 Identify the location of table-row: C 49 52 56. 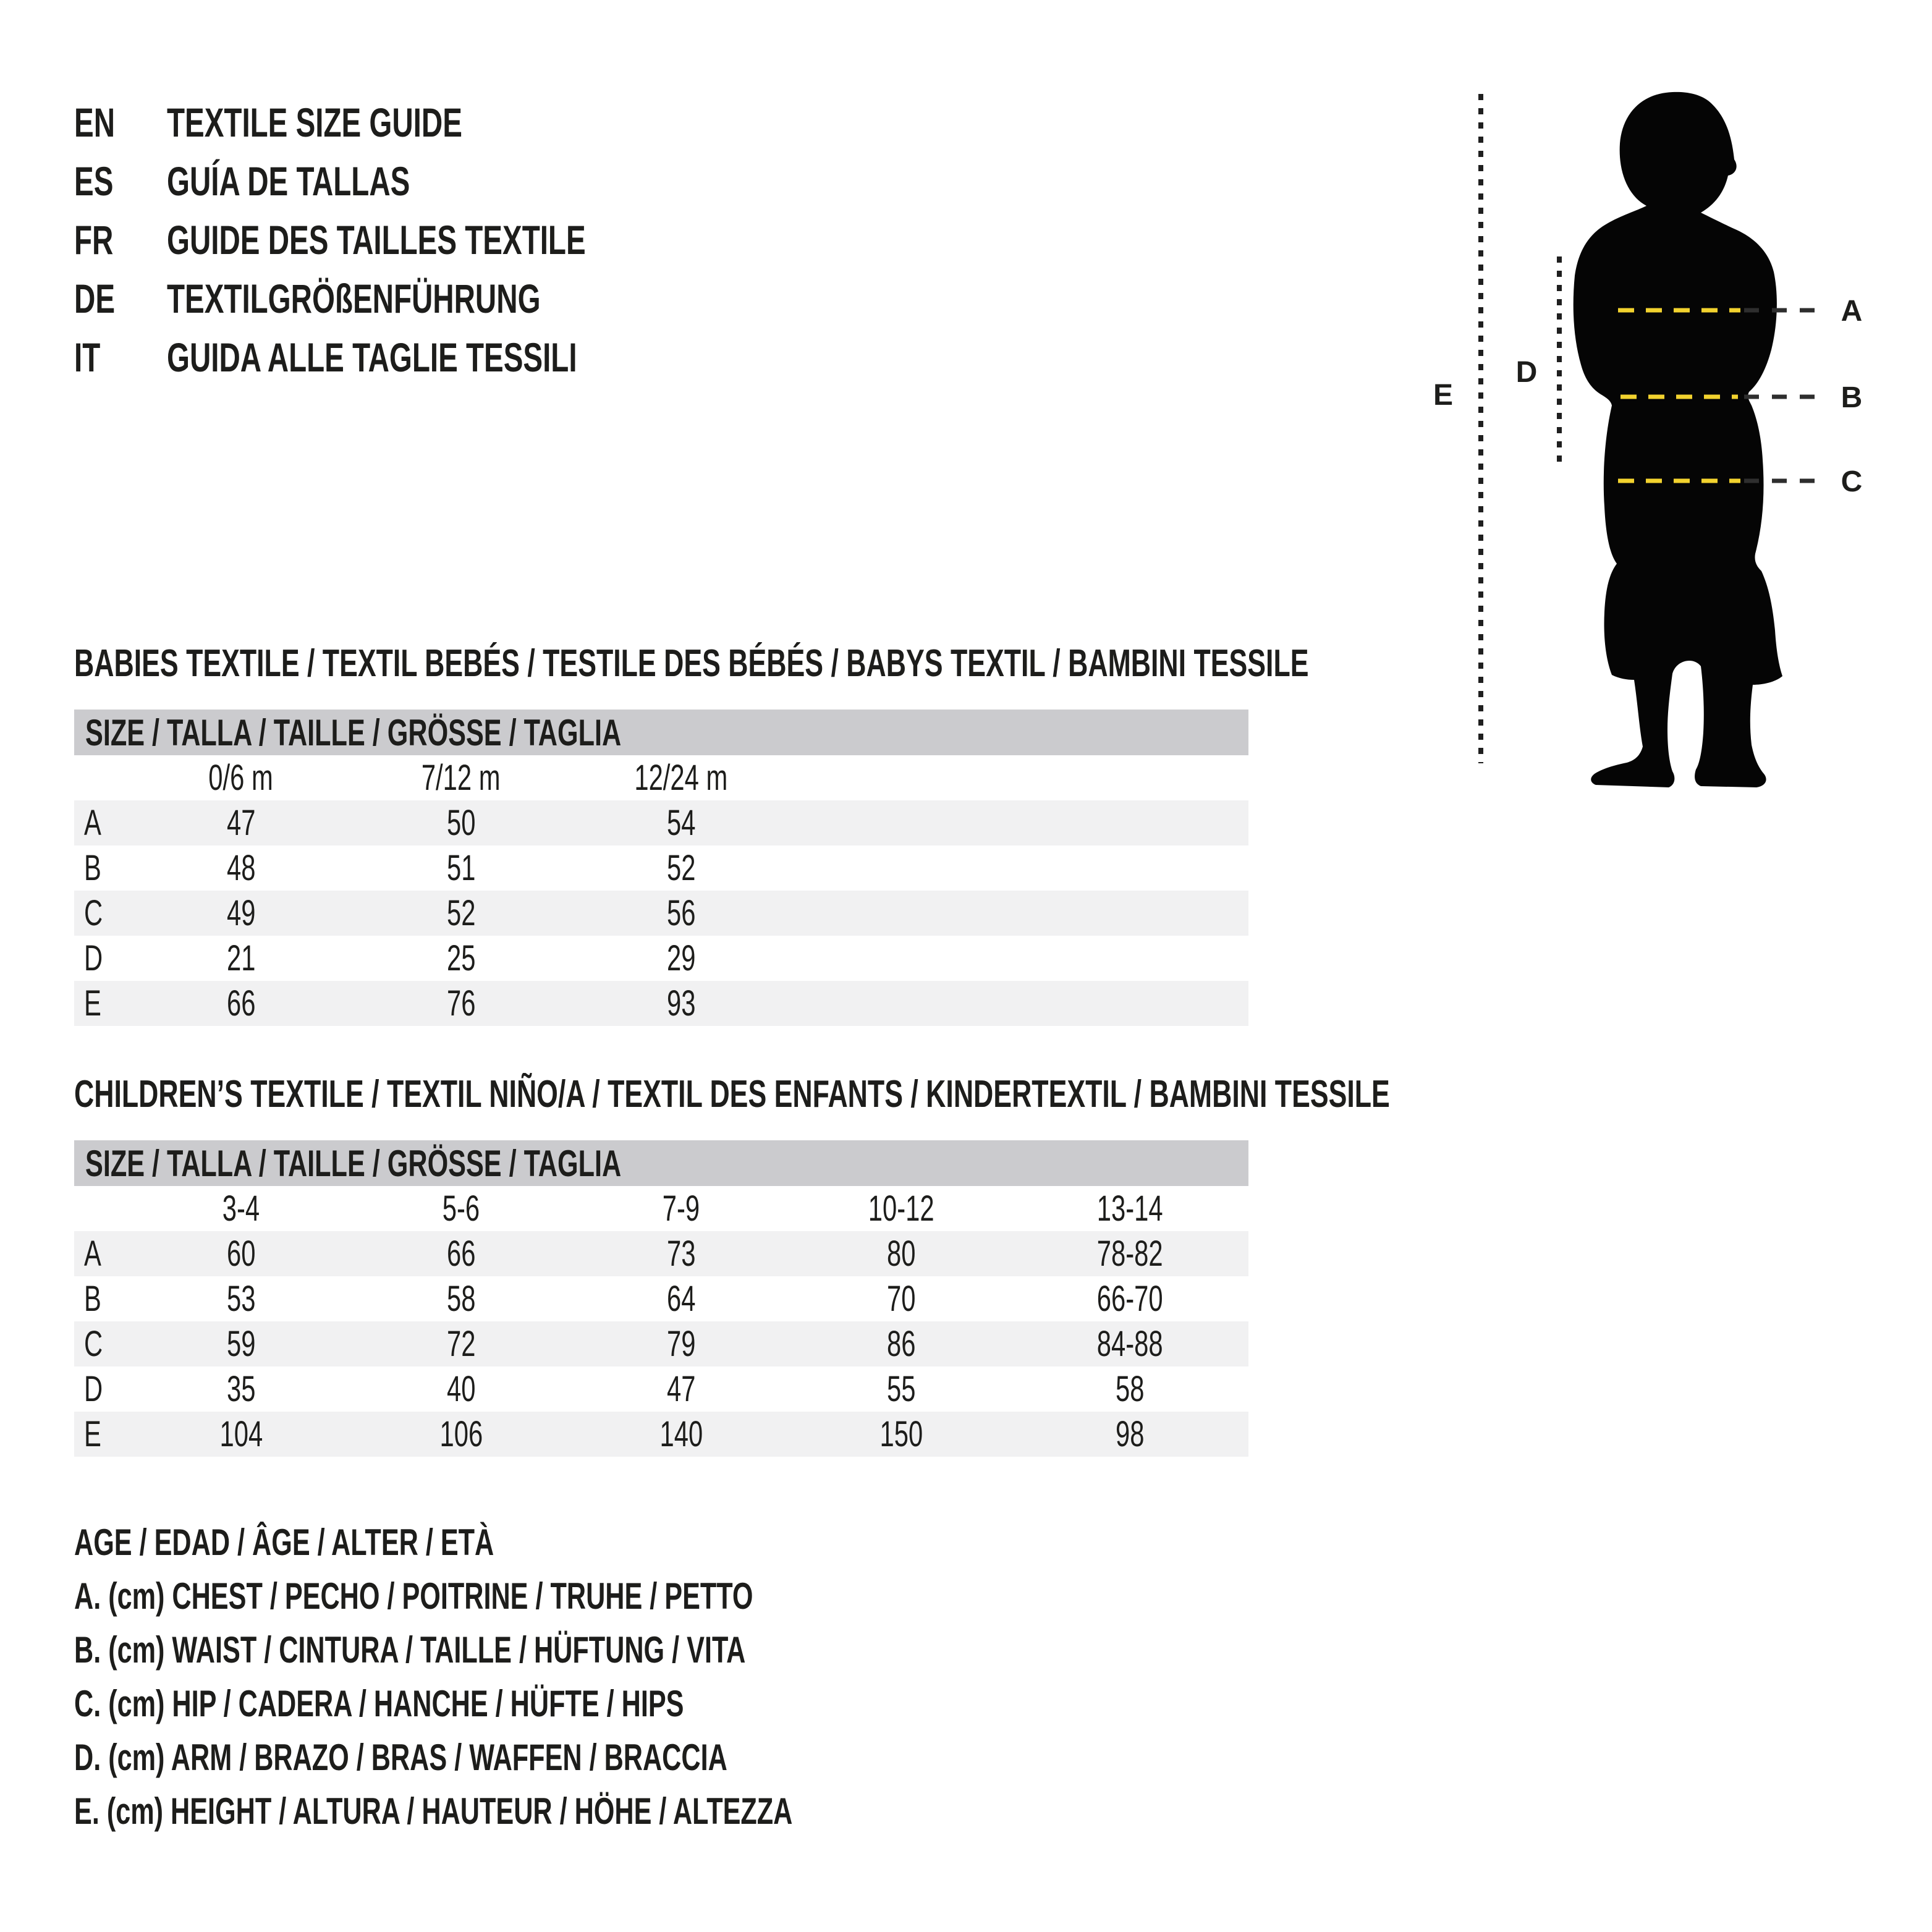
(661, 913).